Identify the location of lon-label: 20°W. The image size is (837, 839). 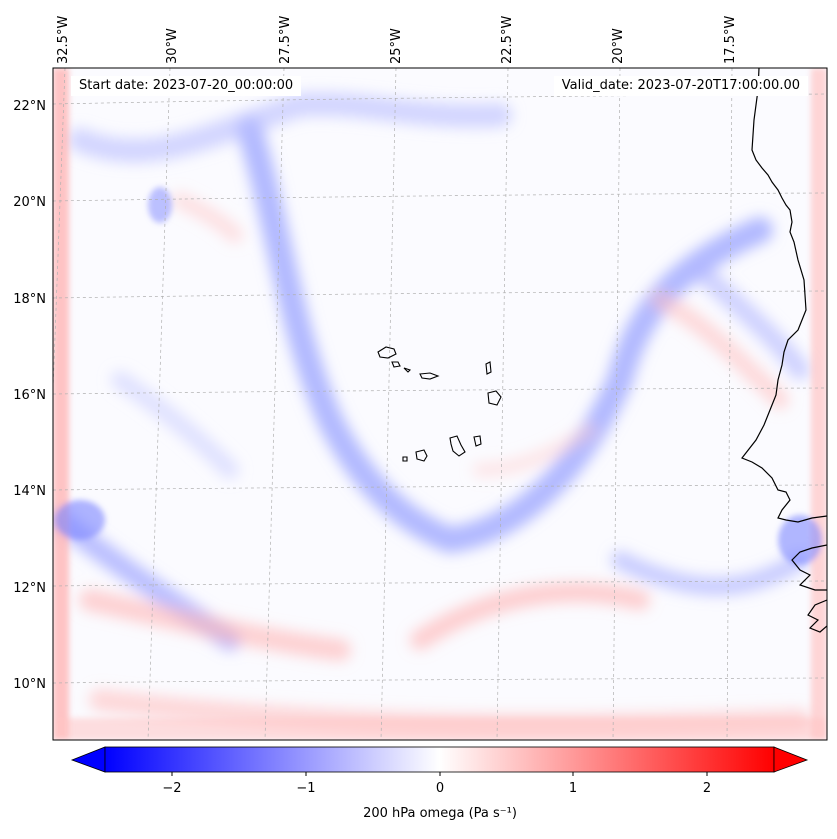
(618, 46).